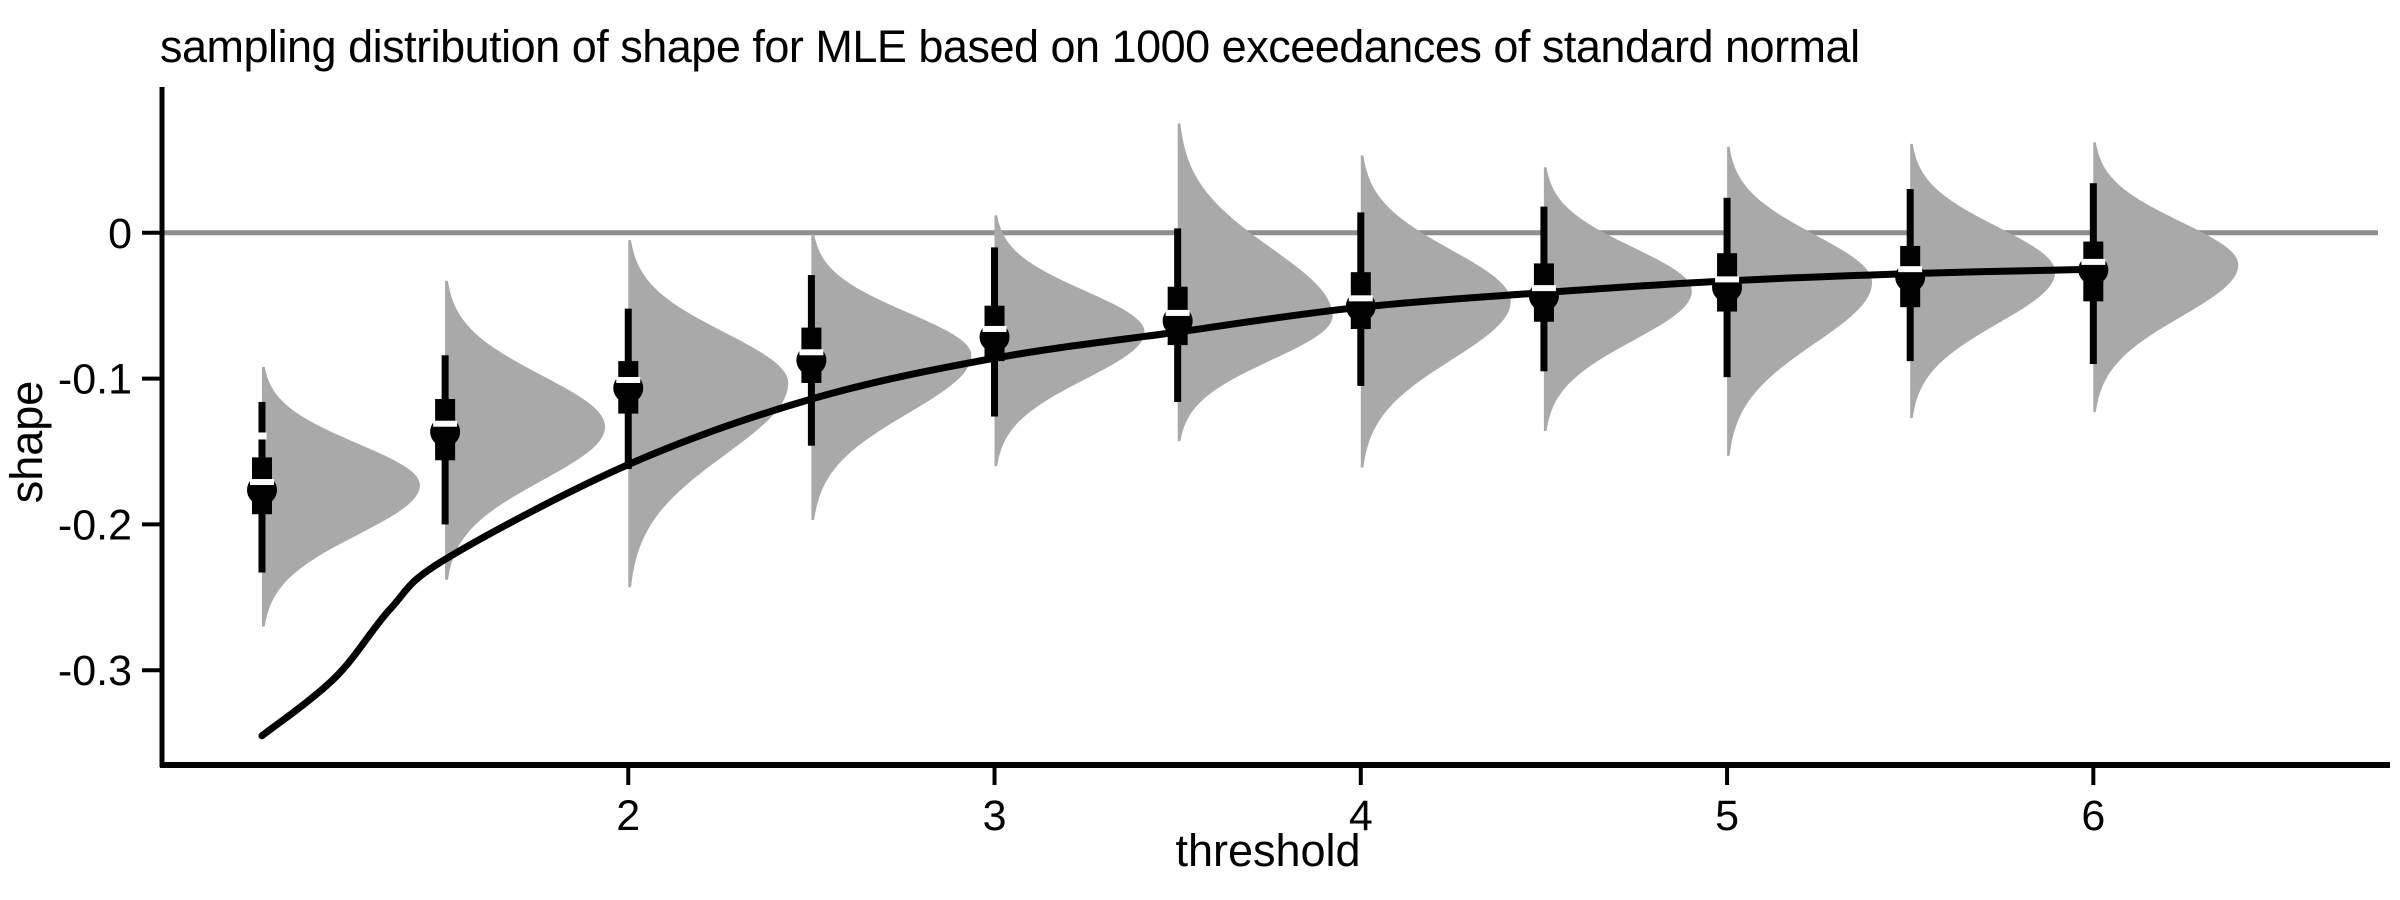 The width and height of the screenshot is (2400, 900). I want to click on y-tick-label: -0.2, so click(95, 525).